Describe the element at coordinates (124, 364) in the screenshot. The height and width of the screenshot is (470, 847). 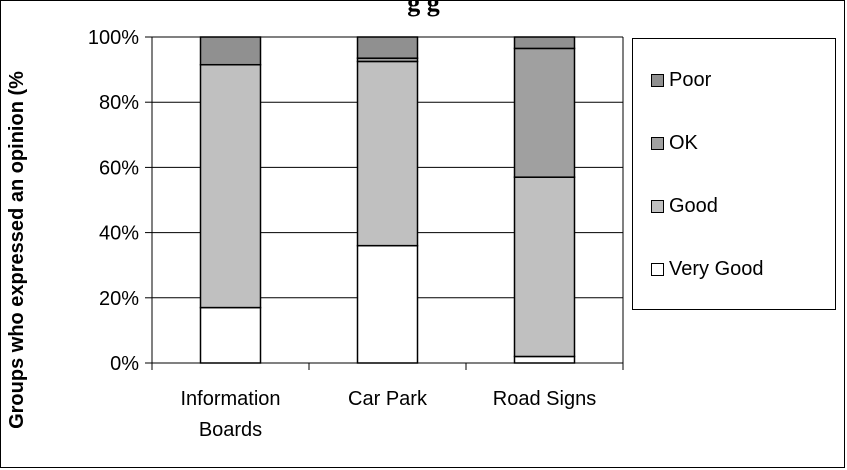
I see `y-tick-label: 0%` at that location.